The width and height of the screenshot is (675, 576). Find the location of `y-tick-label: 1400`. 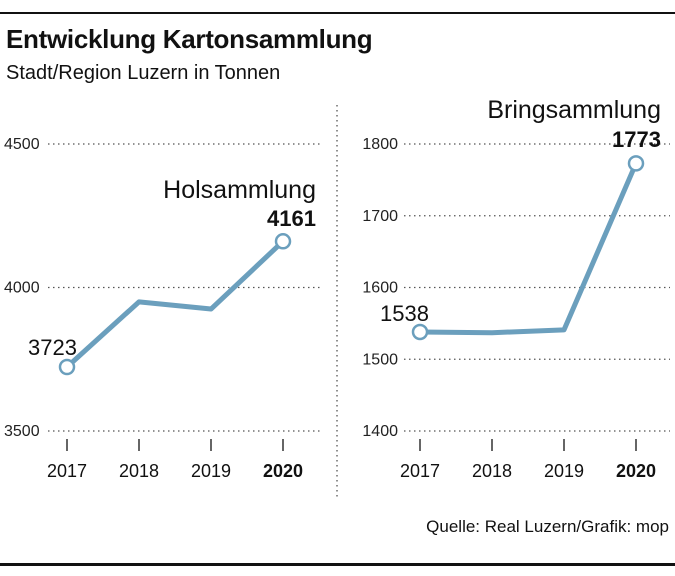

y-tick-label: 1400 is located at coordinates (380, 431).